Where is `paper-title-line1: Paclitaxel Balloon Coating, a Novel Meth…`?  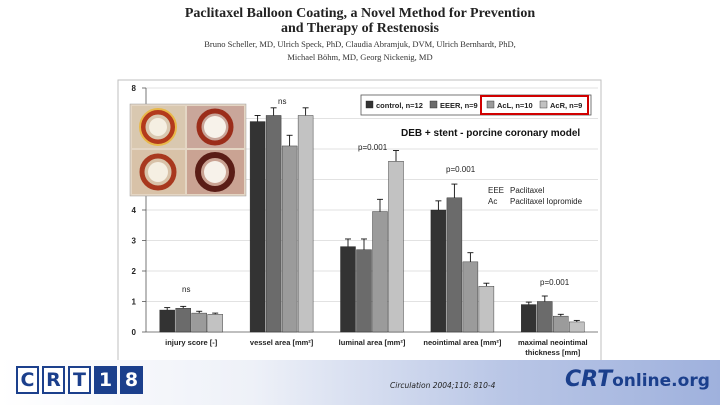
paper-title-line1: Paclitaxel Balloon Coating, a Novel Meth… is located at coordinates (360, 13).